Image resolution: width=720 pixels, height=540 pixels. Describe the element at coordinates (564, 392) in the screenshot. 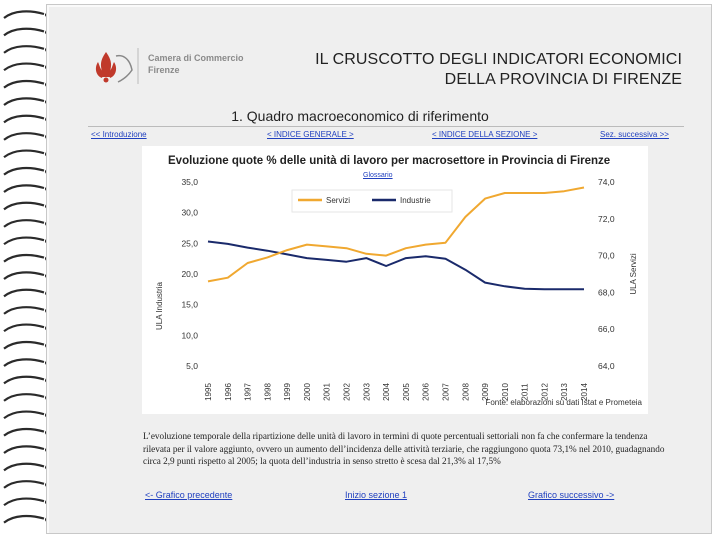

I see `x-tick-label: 2013` at that location.